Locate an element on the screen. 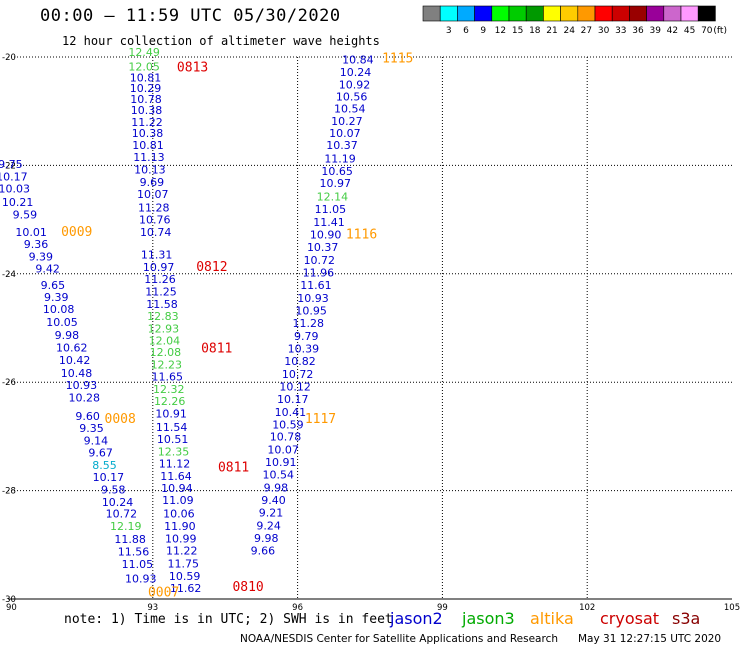 Image resolution: width=740 pixels, height=650 pixels. swh-value: 9.69 is located at coordinates (152, 182).